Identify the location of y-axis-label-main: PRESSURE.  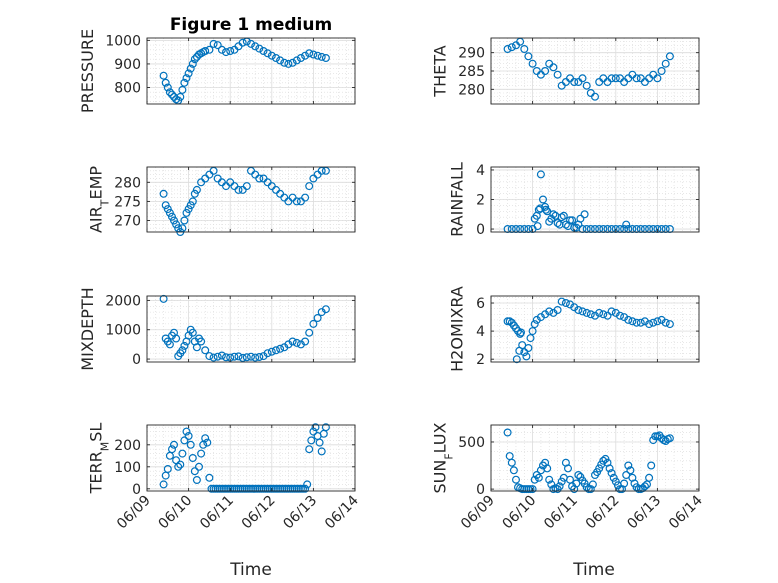
(87, 71).